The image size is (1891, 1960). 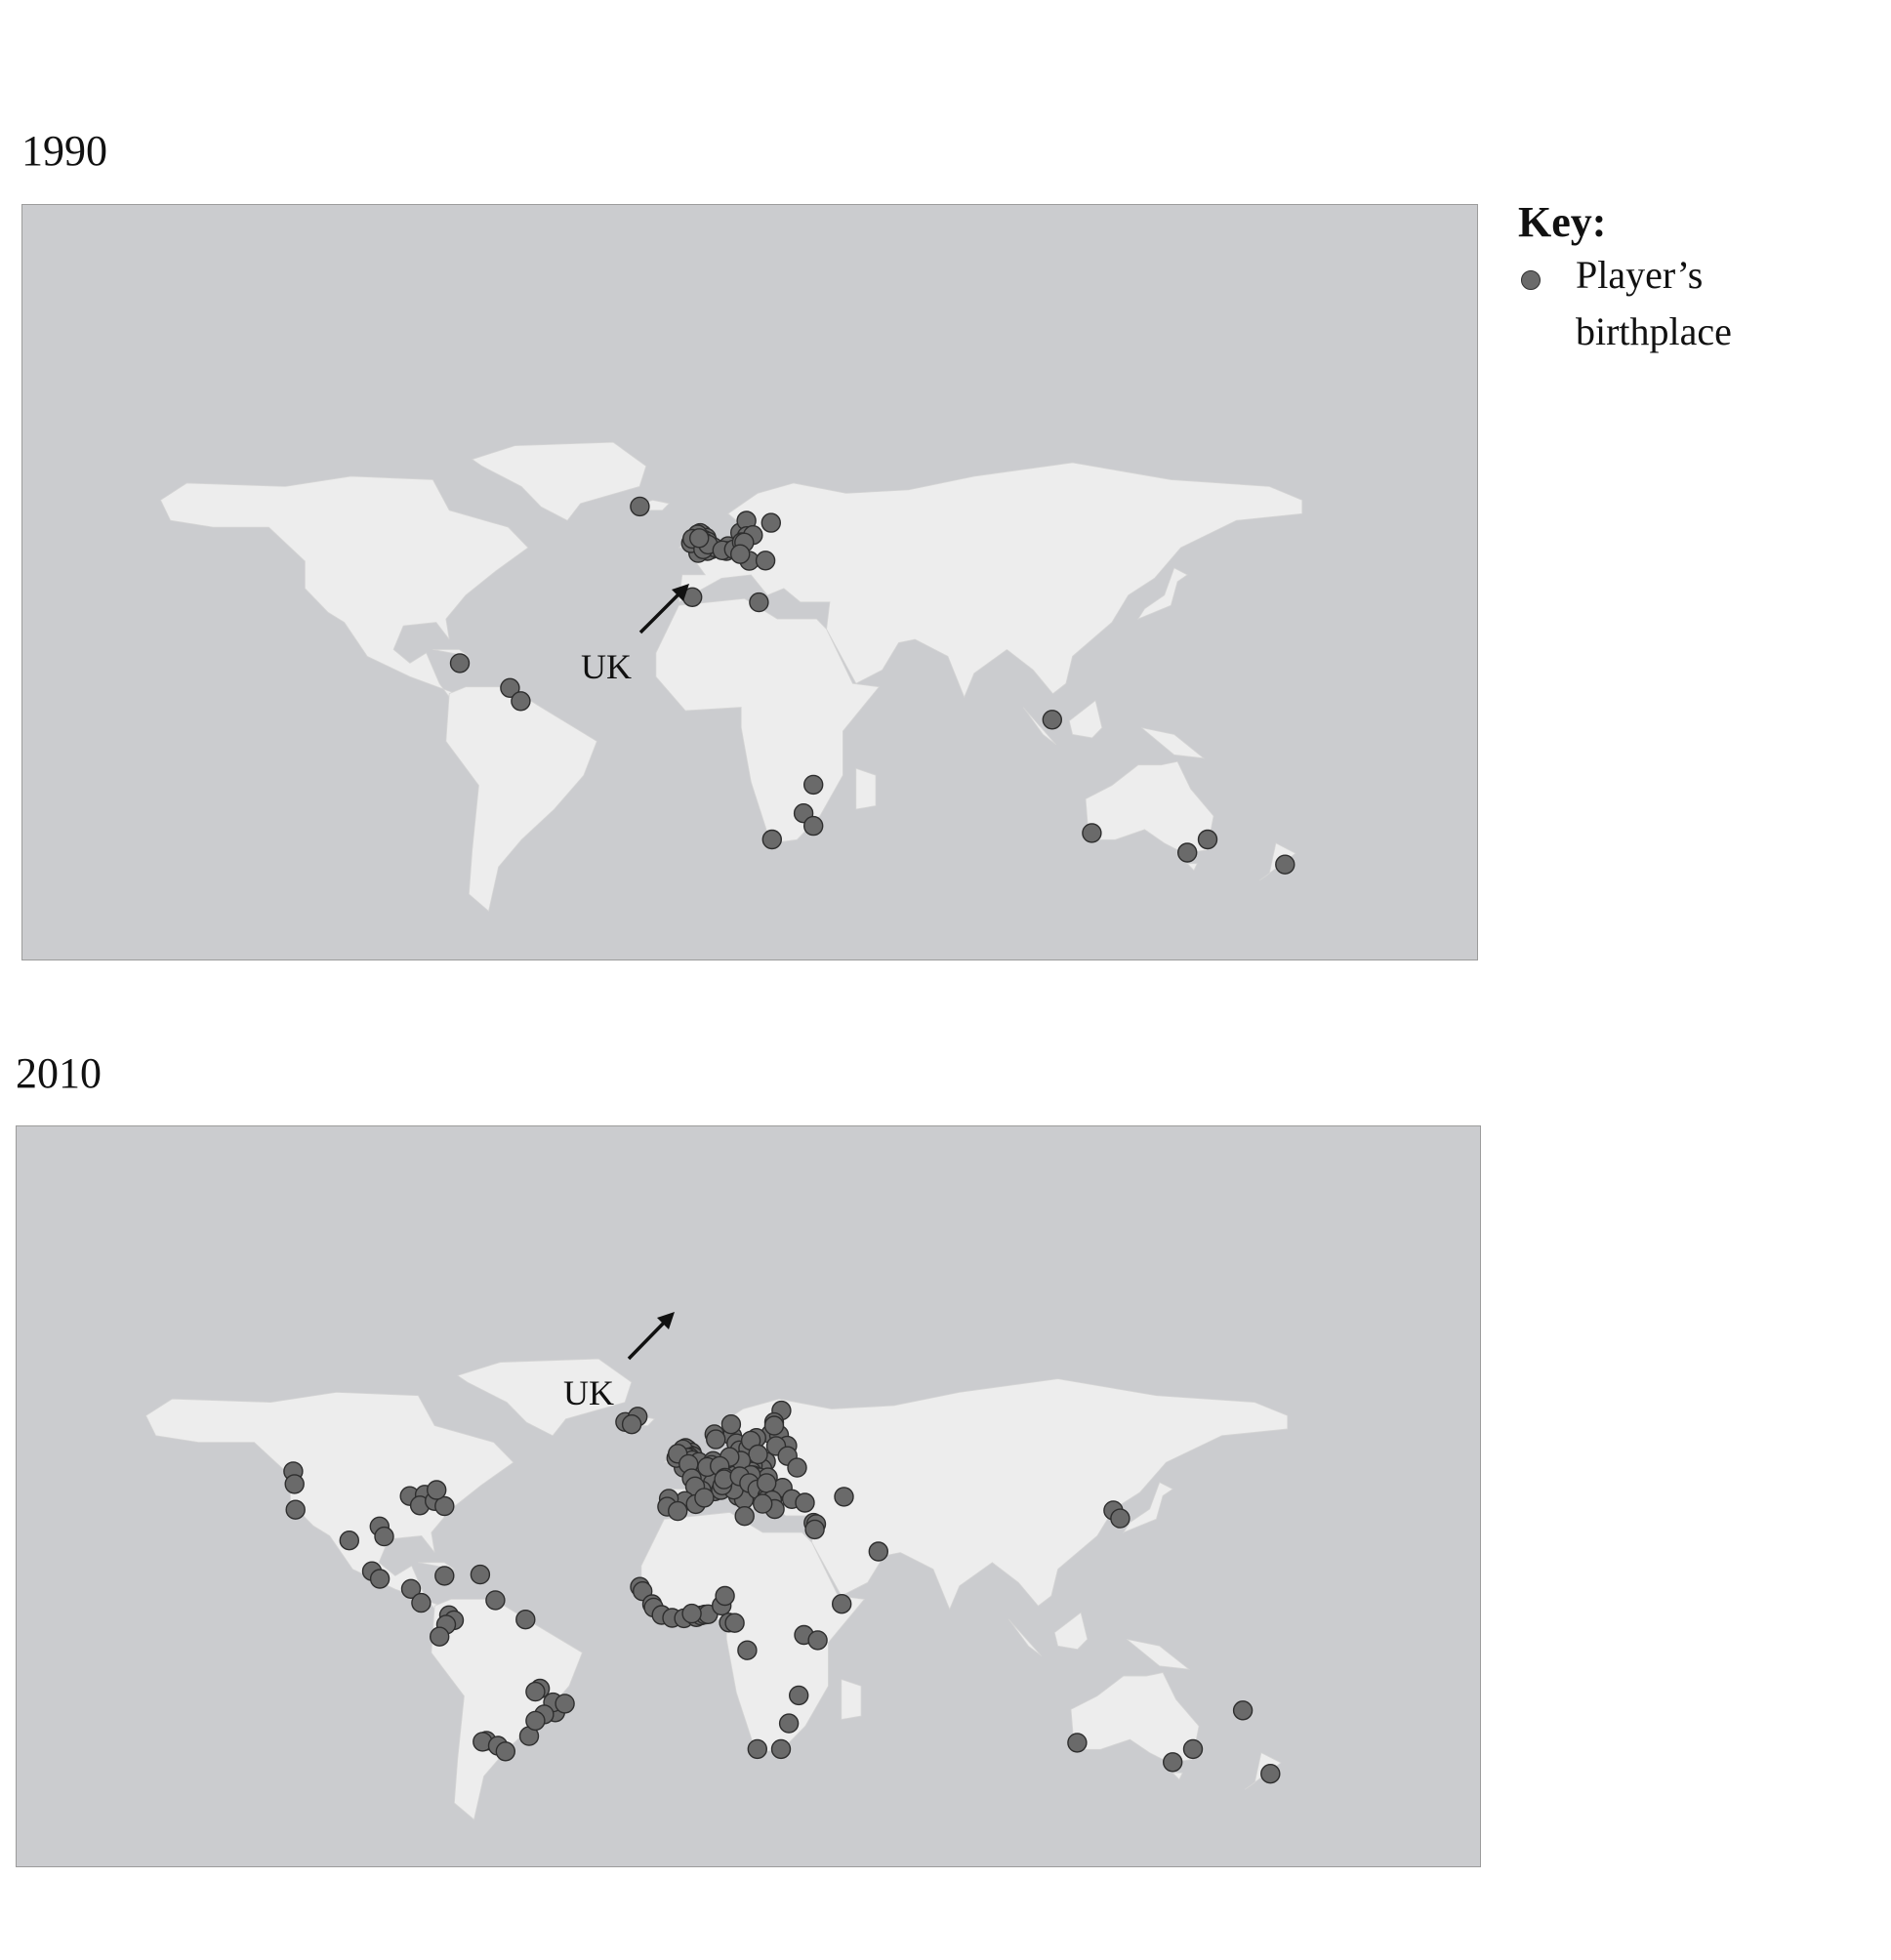 I want to click on map-key: Key: Player’s birthplace, so click(x=1698, y=278).